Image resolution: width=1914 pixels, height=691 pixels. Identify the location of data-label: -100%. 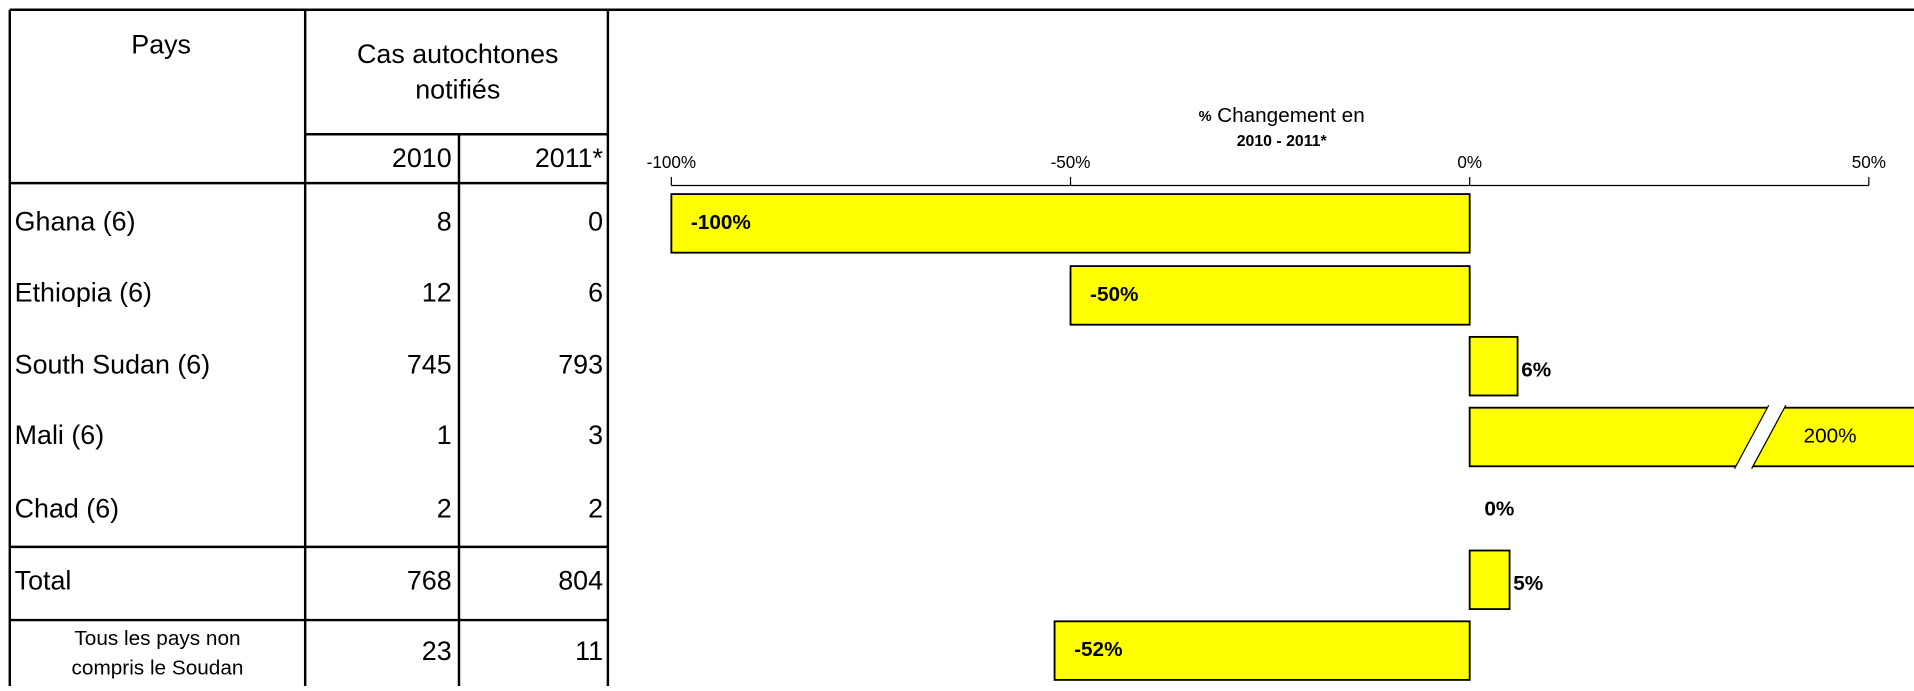
(721, 222).